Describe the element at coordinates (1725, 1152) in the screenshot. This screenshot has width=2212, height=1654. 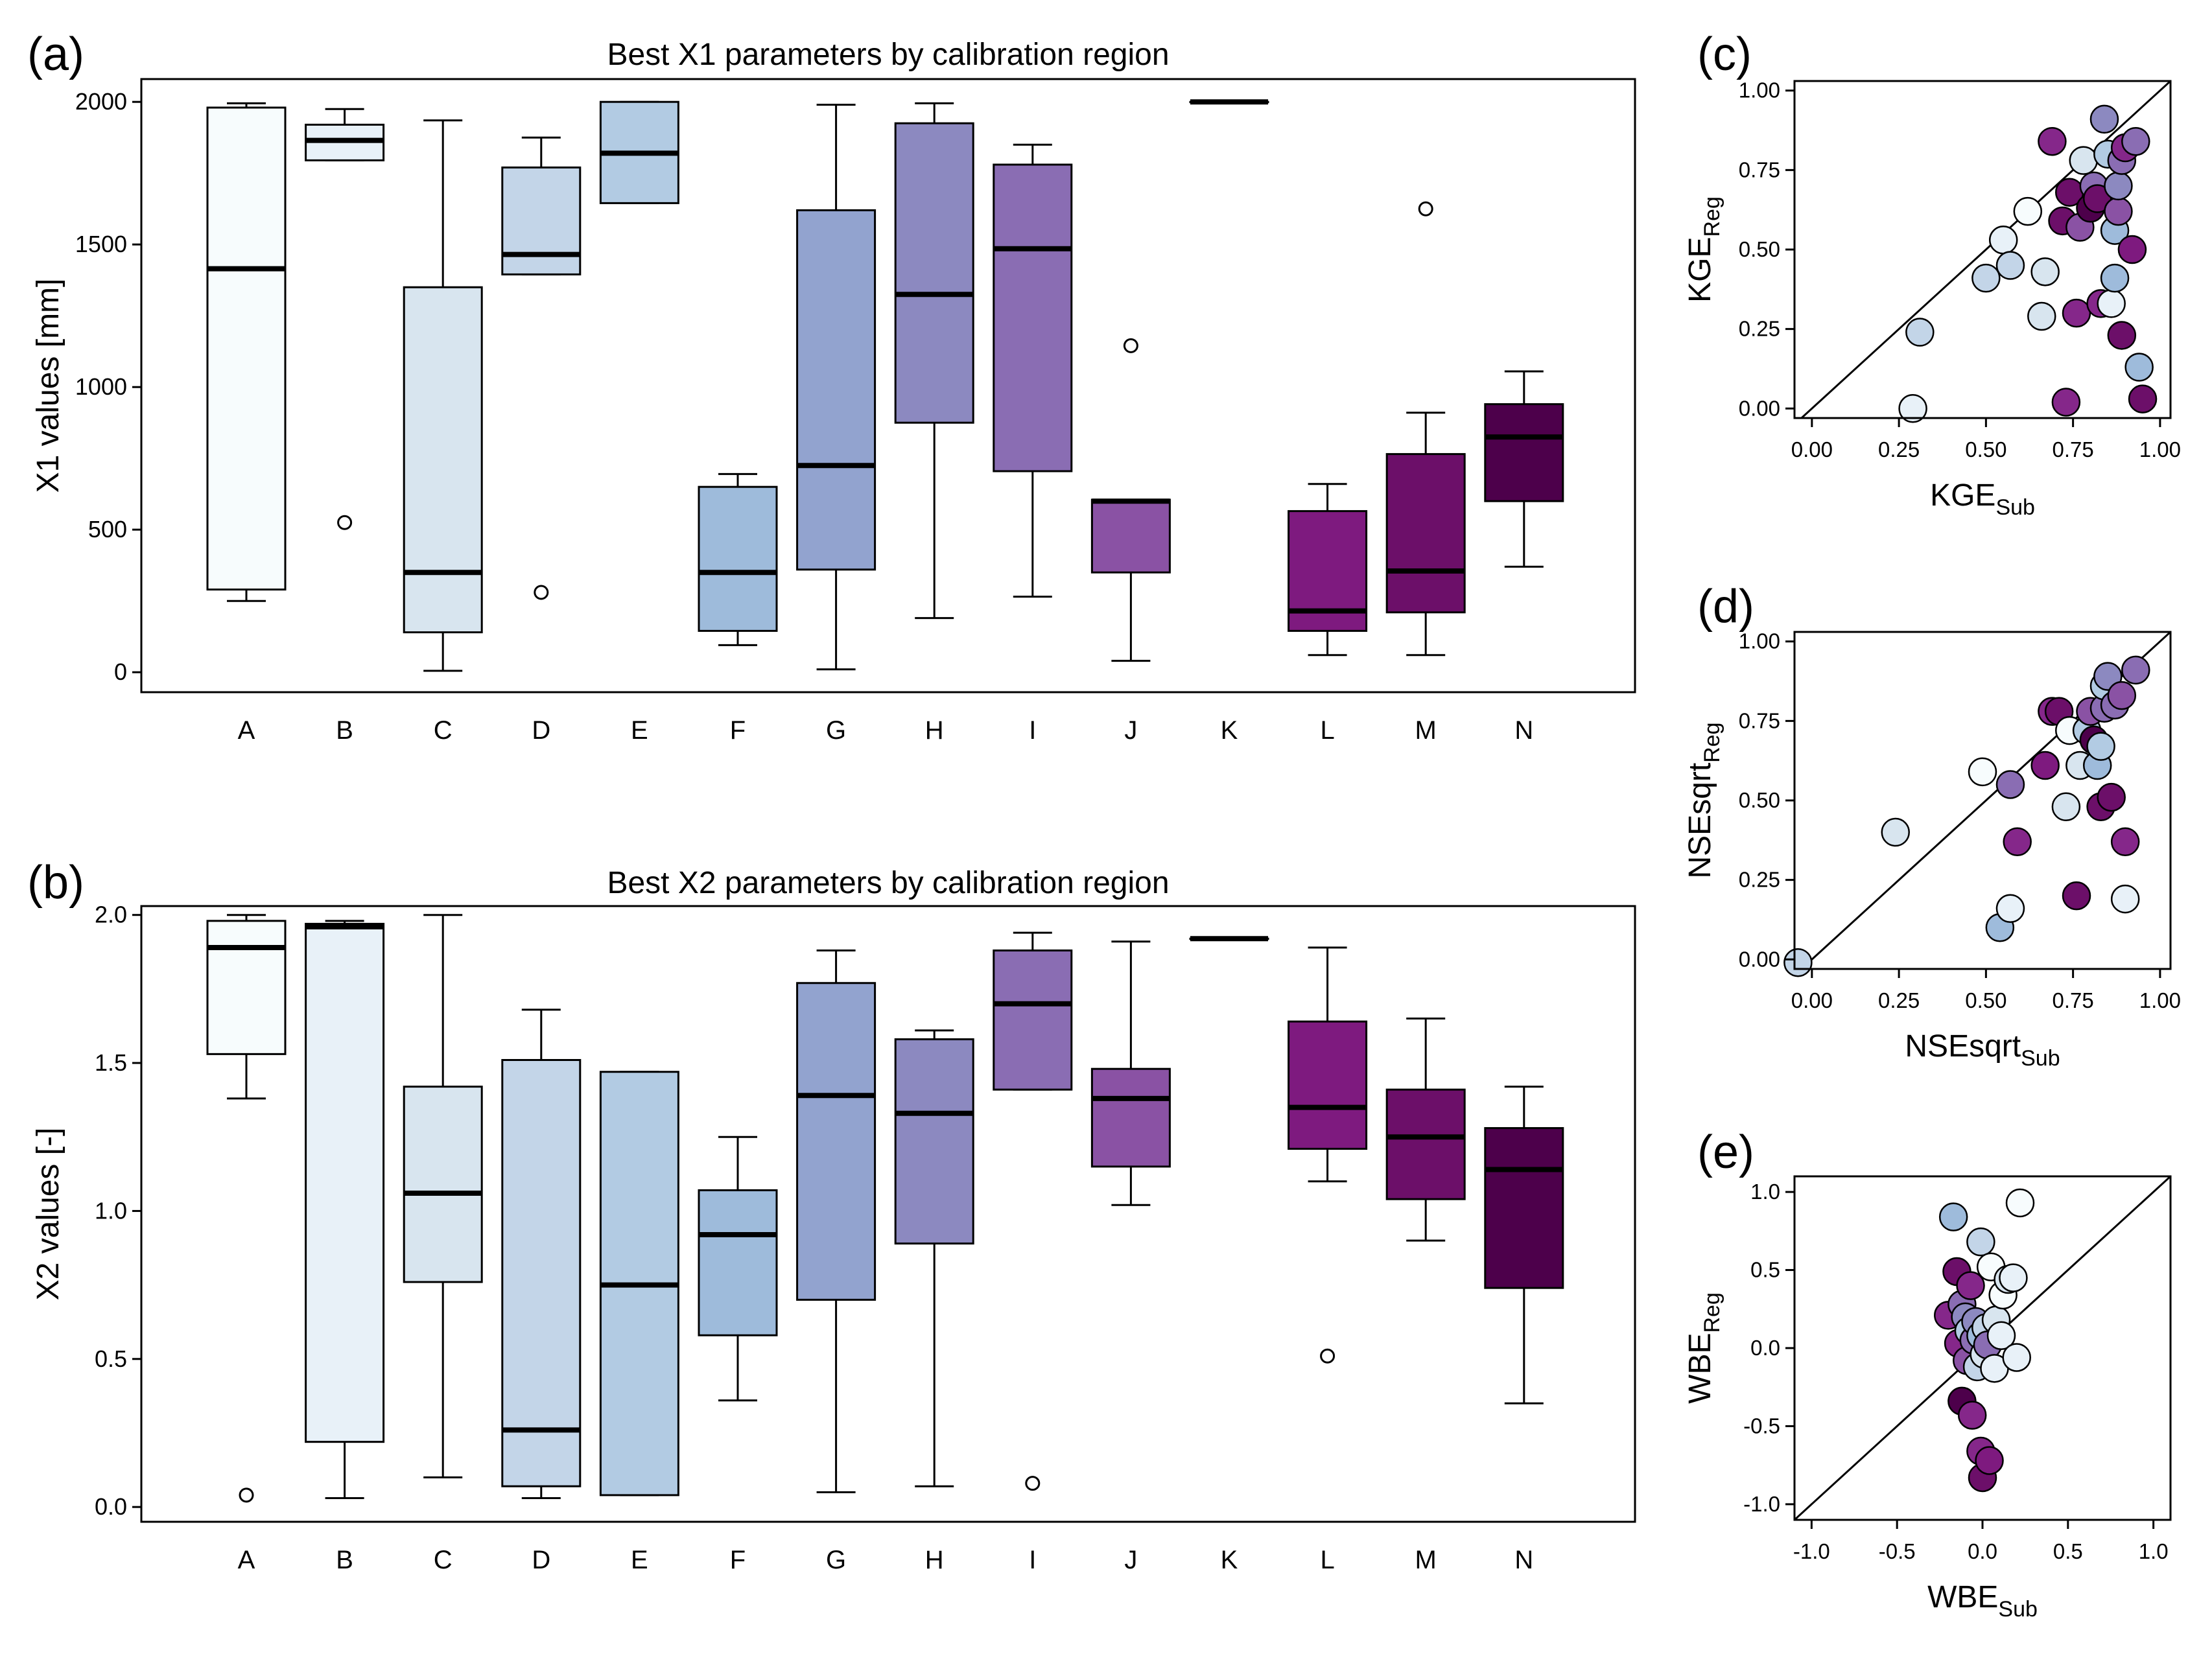
I see `panel-label: (e)` at that location.